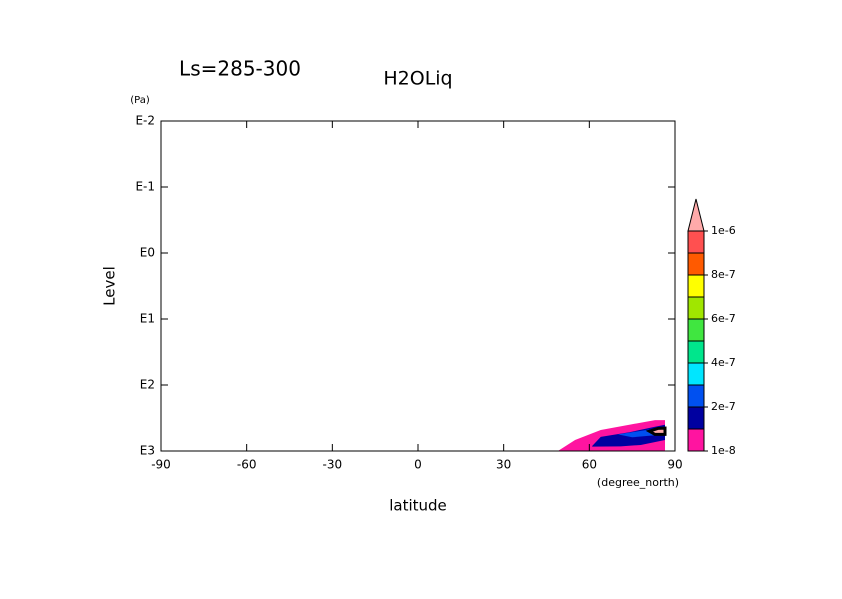 The height and width of the screenshot is (599, 842). I want to click on colorbar-over, so click(696, 215).